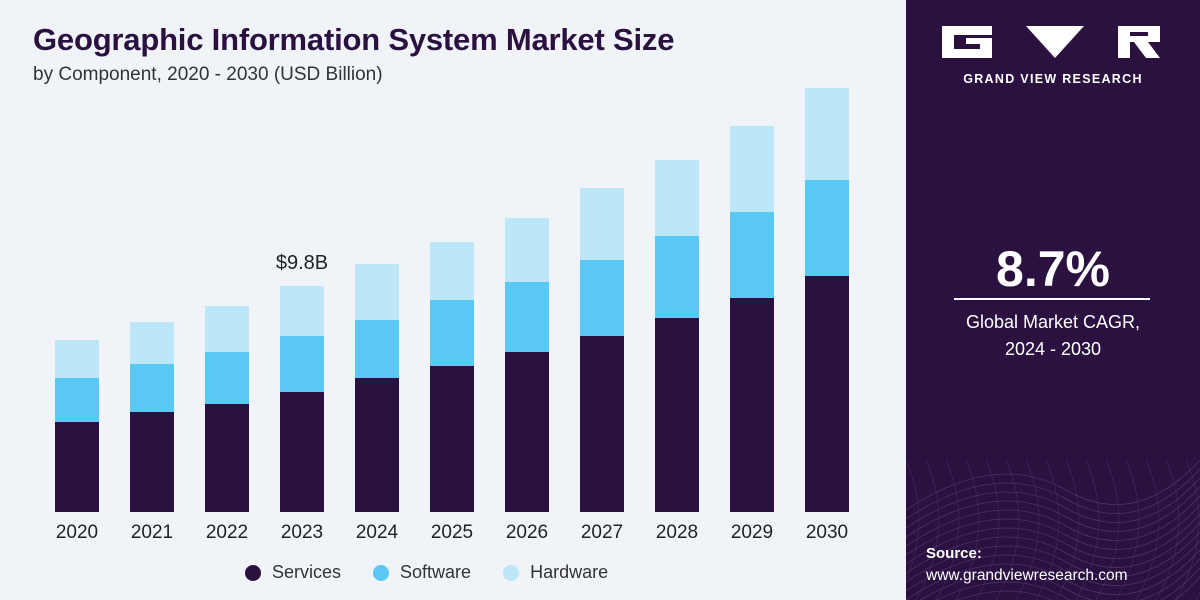  I want to click on bar-hardware-2020, so click(77, 359).